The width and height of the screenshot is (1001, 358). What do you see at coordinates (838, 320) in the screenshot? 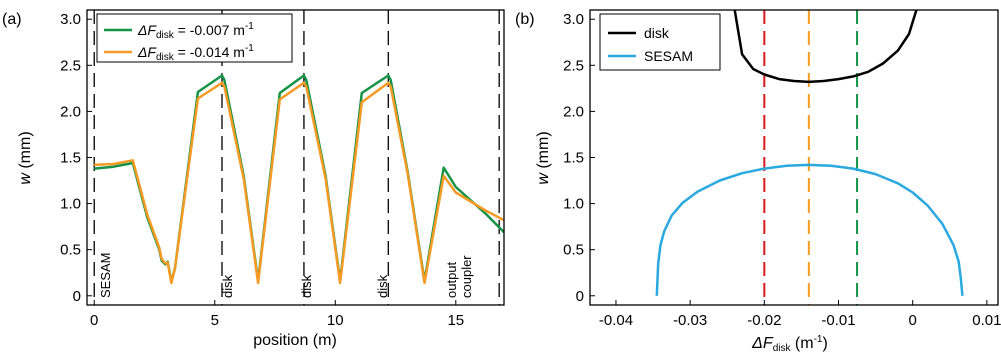
I see `panel-b-xtick-label: -0.01` at bounding box center [838, 320].